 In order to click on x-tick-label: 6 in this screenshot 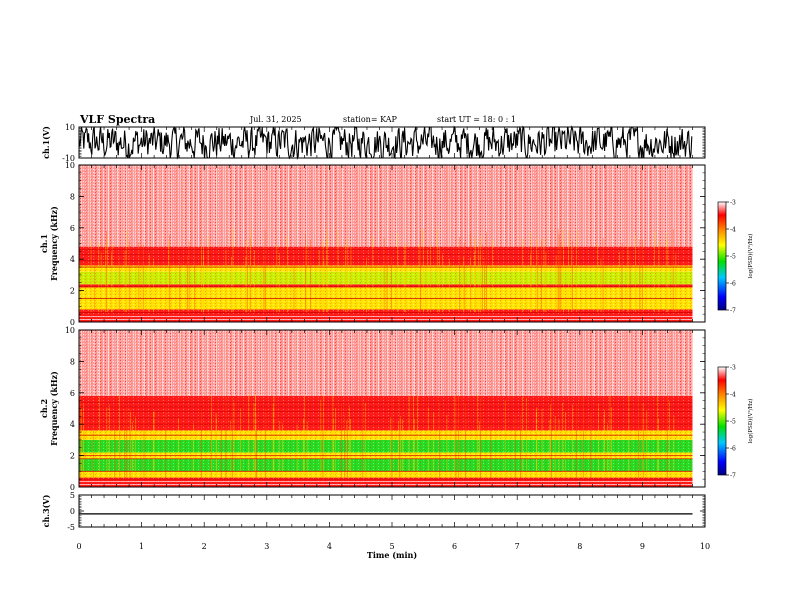, I will do `click(454, 546)`.